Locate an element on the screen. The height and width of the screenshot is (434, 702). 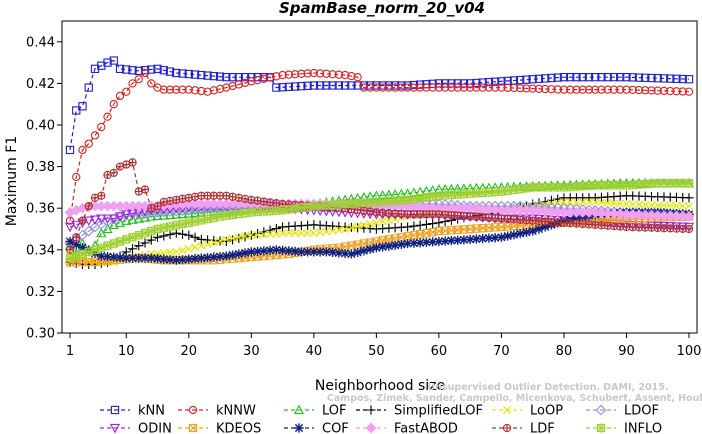
legend-marker-knn is located at coordinates (115, 410).